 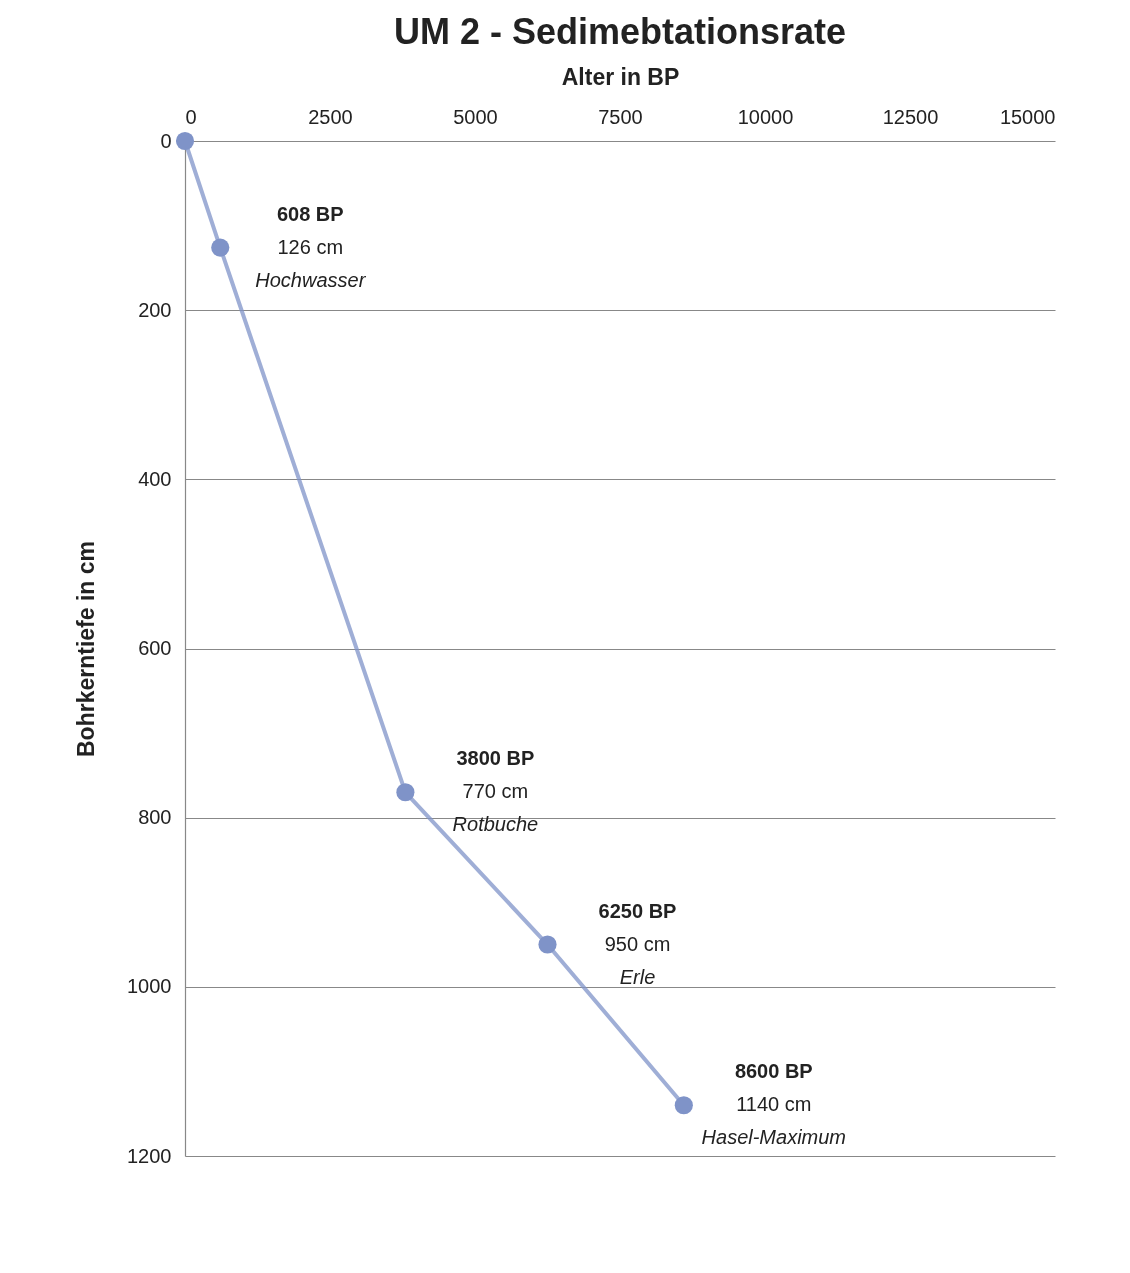 I want to click on x-tick-label: 2500, so click(x=330, y=116).